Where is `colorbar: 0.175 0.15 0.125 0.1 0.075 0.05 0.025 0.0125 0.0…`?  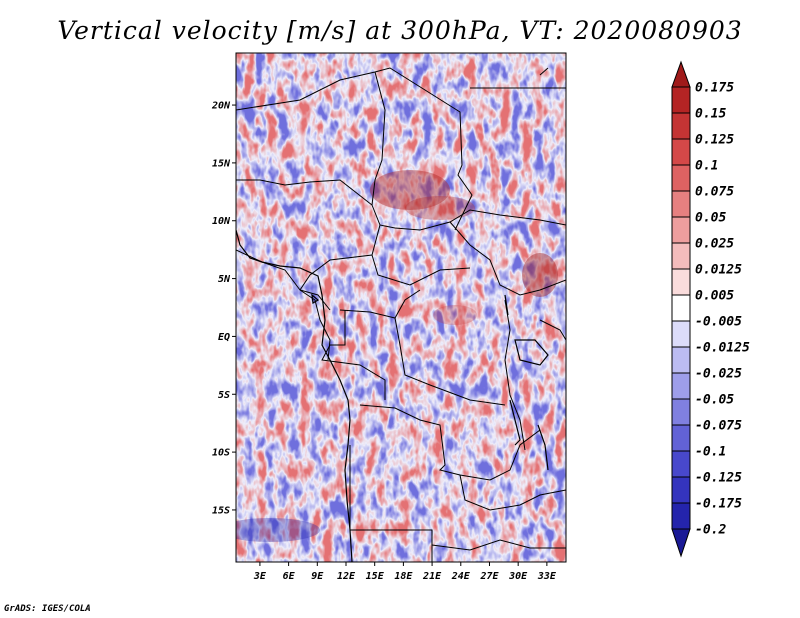 colorbar: 0.175 0.15 0.125 0.1 0.075 0.05 0.025 0.0125 0.0… is located at coordinates (710, 309).